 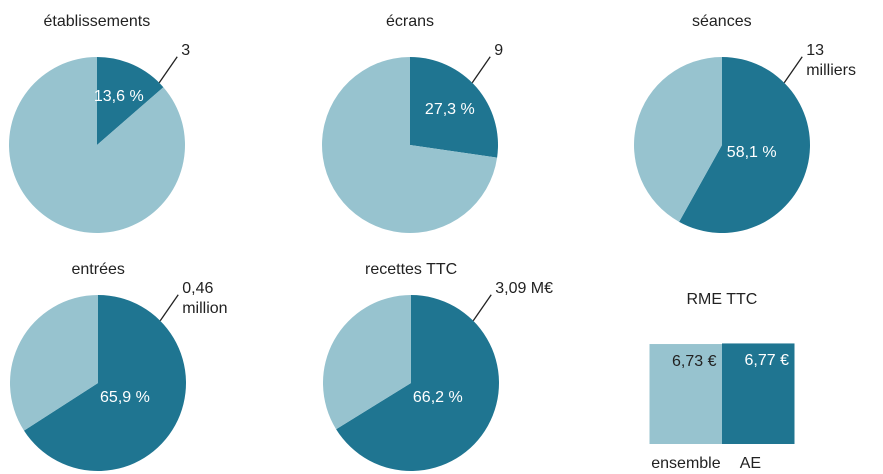 I want to click on slice-label: 13,6 %, so click(x=118, y=96).